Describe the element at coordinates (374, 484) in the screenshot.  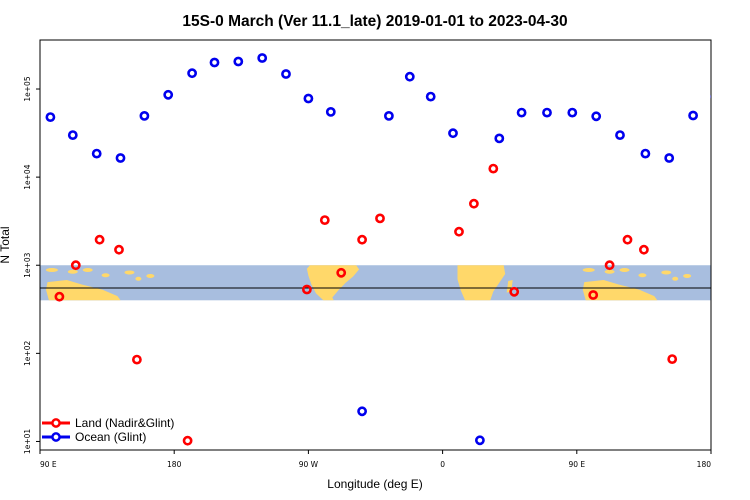
I see `x-axis-label: Longitude (deg E)` at that location.